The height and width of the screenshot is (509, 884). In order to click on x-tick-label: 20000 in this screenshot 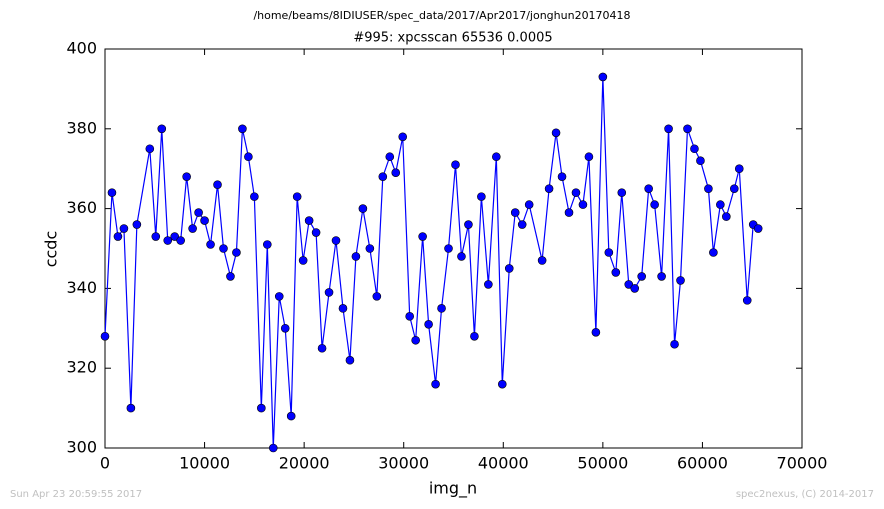, I will do `click(304, 463)`.